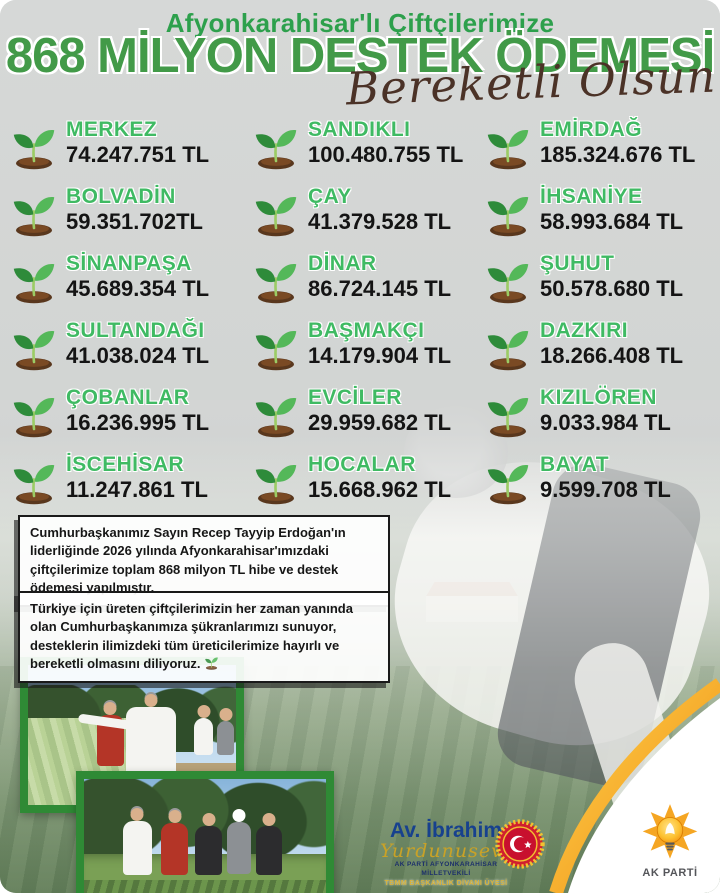  Describe the element at coordinates (138, 356) in the screenshot. I see `district-amount: 41.038.024 TL` at that location.